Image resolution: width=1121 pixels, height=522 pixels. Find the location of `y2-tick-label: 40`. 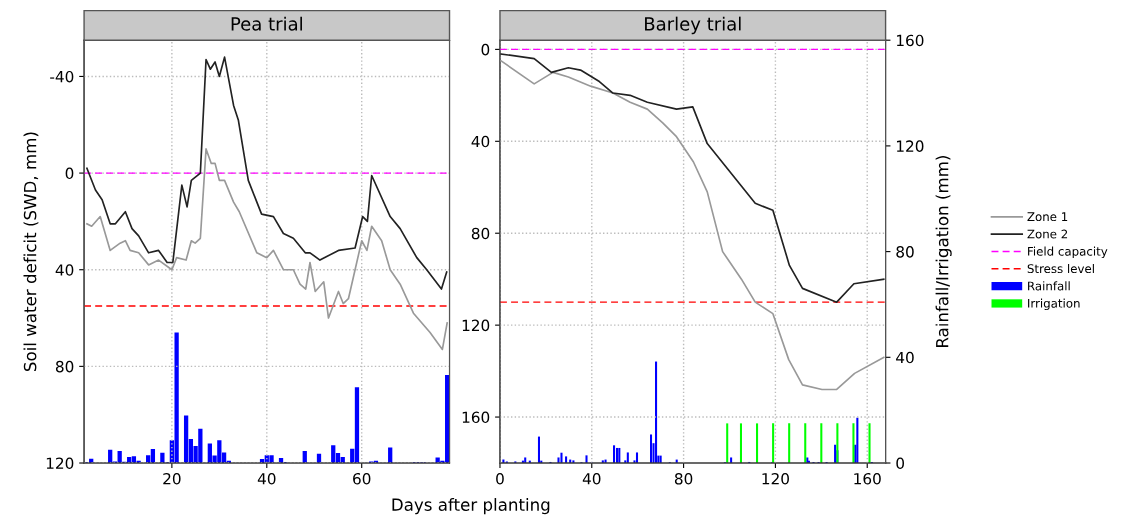

y2-tick-label: 40 is located at coordinates (905, 357).